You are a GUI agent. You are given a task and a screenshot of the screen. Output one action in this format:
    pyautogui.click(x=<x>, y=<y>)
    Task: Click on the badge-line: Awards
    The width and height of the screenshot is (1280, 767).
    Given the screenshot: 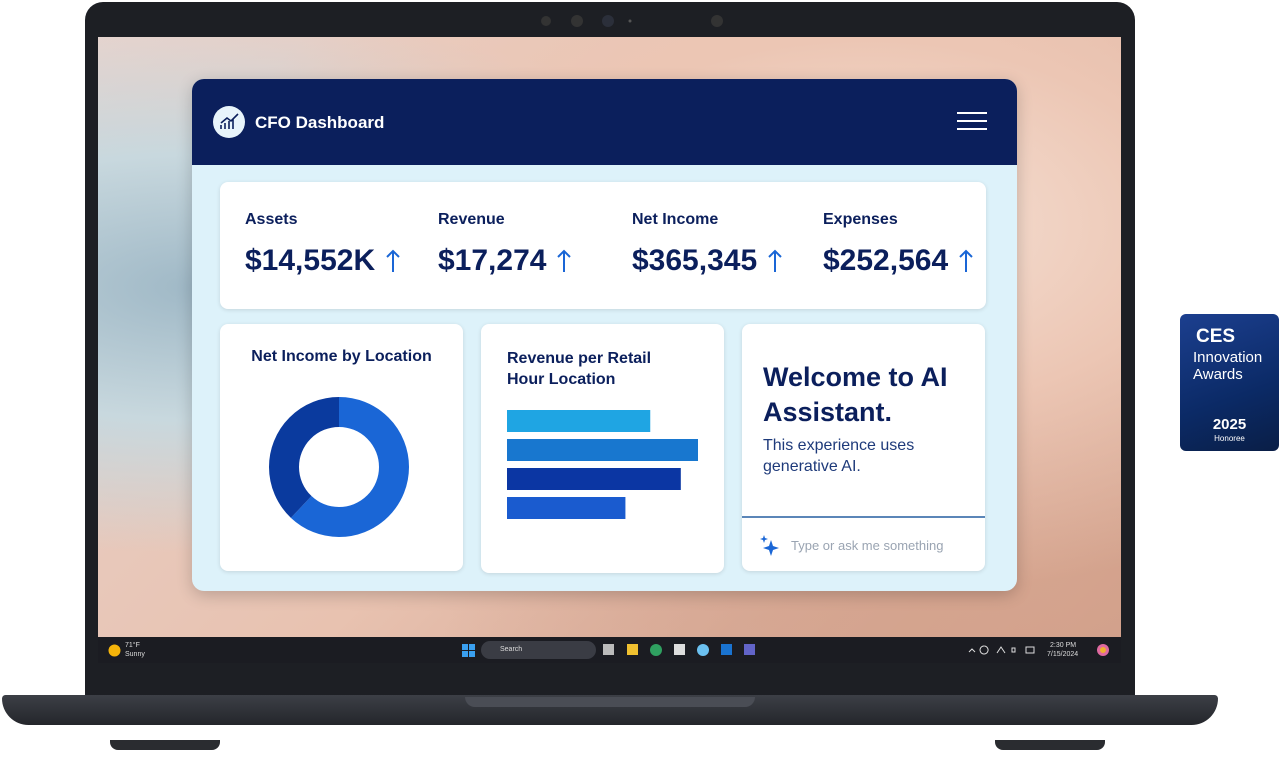 What is the action you would take?
    pyautogui.click(x=1218, y=374)
    